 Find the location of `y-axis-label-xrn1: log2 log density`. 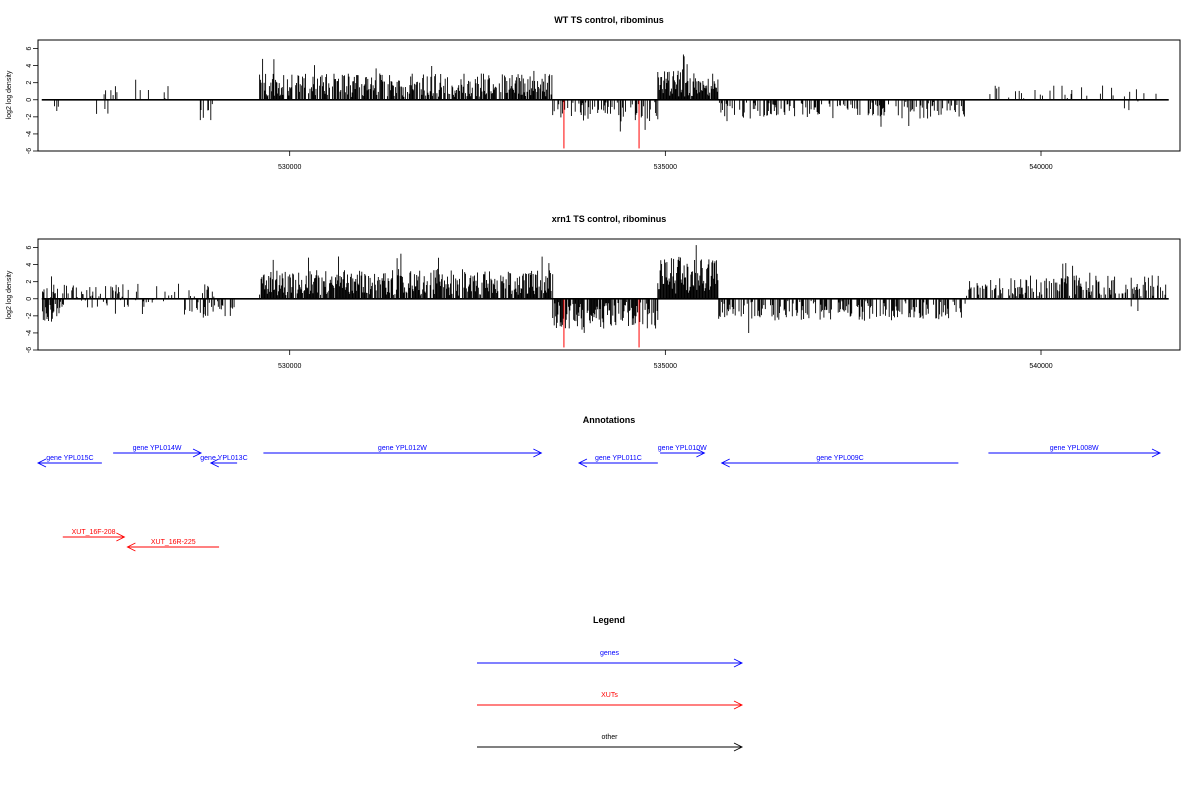

y-axis-label-xrn1: log2 log density is located at coordinates (9, 294).